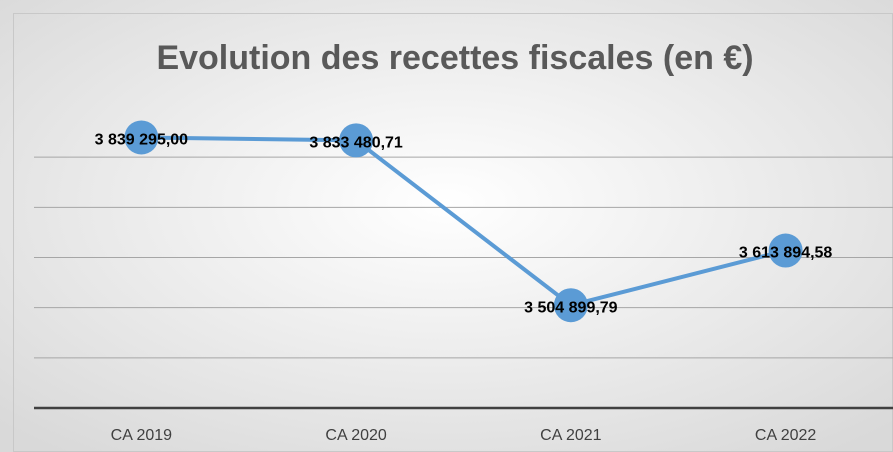 The height and width of the screenshot is (452, 893). I want to click on x-tick-label: CA 2022, so click(785, 435).